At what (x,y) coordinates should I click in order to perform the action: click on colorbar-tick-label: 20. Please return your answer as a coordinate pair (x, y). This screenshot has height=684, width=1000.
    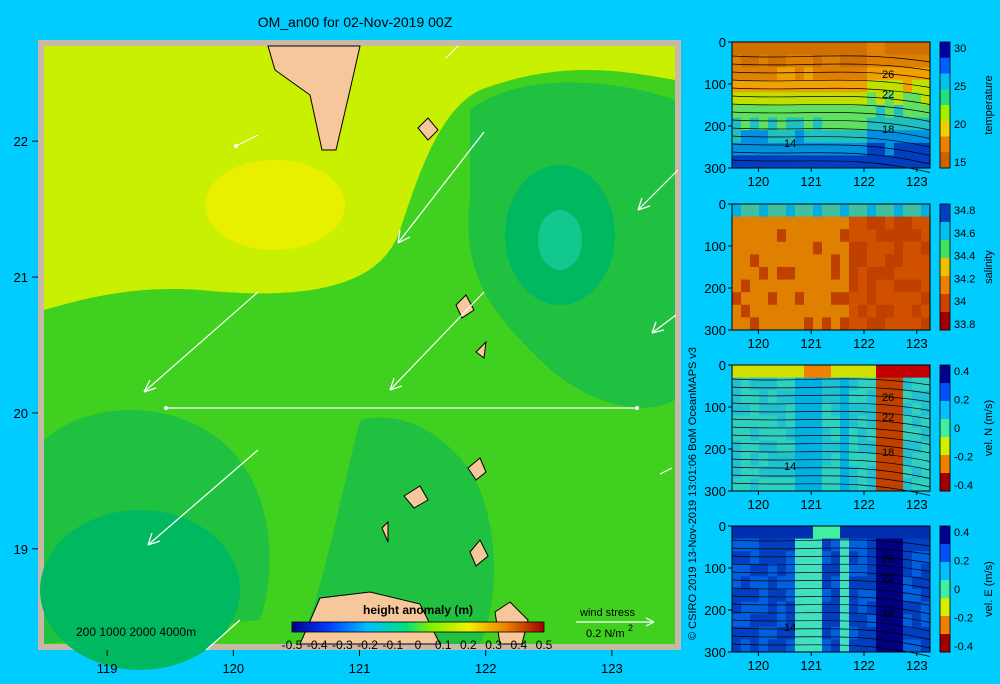
    Looking at the image, I should click on (960, 125).